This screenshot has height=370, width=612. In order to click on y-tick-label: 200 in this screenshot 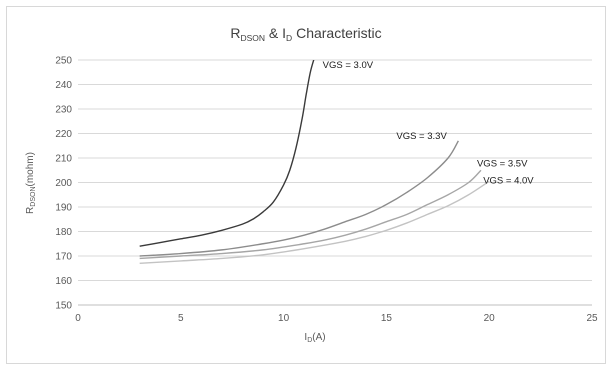, I will do `click(63, 183)`.